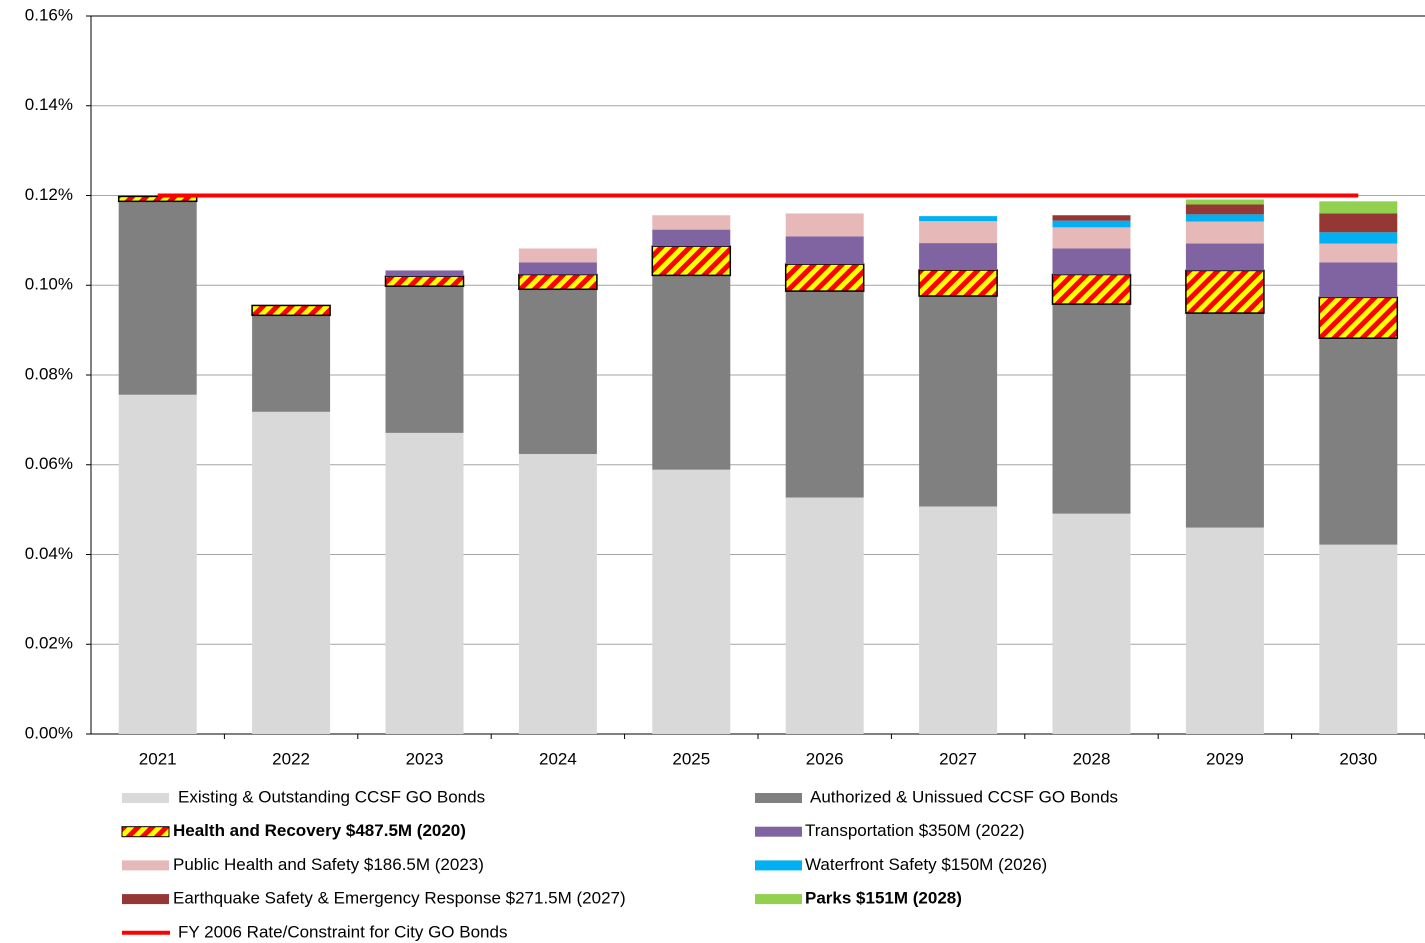 This screenshot has height=943, width=1425. What do you see at coordinates (49, 284) in the screenshot?
I see `y-tick-label: 0.10%` at bounding box center [49, 284].